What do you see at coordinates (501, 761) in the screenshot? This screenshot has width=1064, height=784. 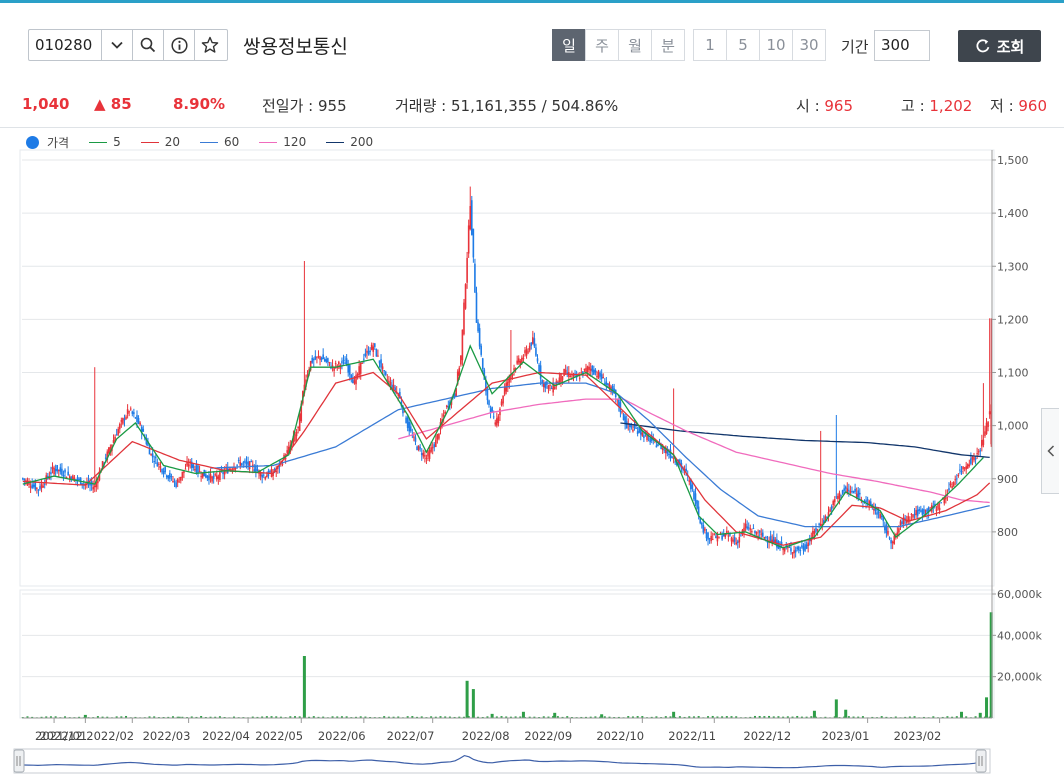 I see `navigator-line` at bounding box center [501, 761].